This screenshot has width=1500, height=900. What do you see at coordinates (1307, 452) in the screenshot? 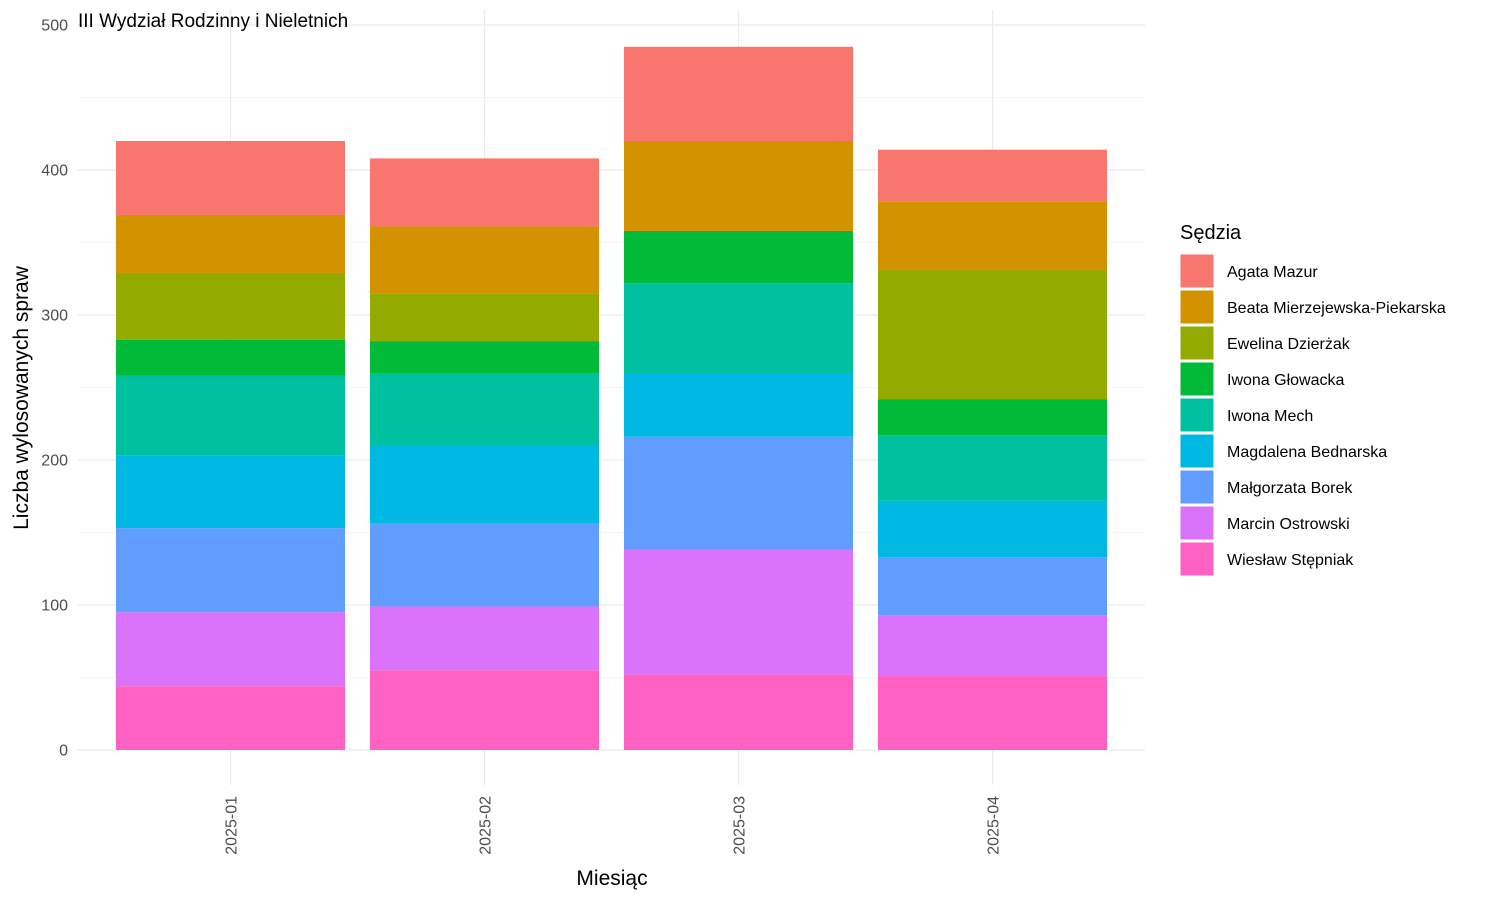
I see `legend-label: Magdalena Bednarska` at bounding box center [1307, 452].